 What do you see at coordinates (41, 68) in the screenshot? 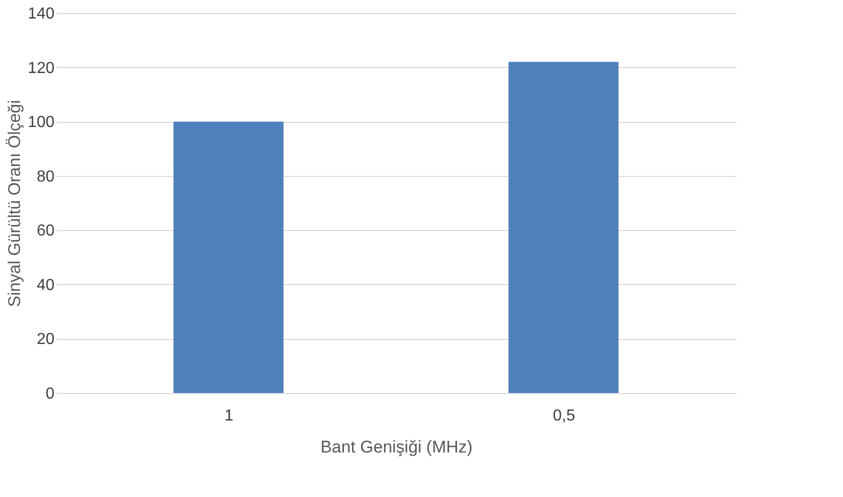
I see `y-tick-label: 120` at bounding box center [41, 68].